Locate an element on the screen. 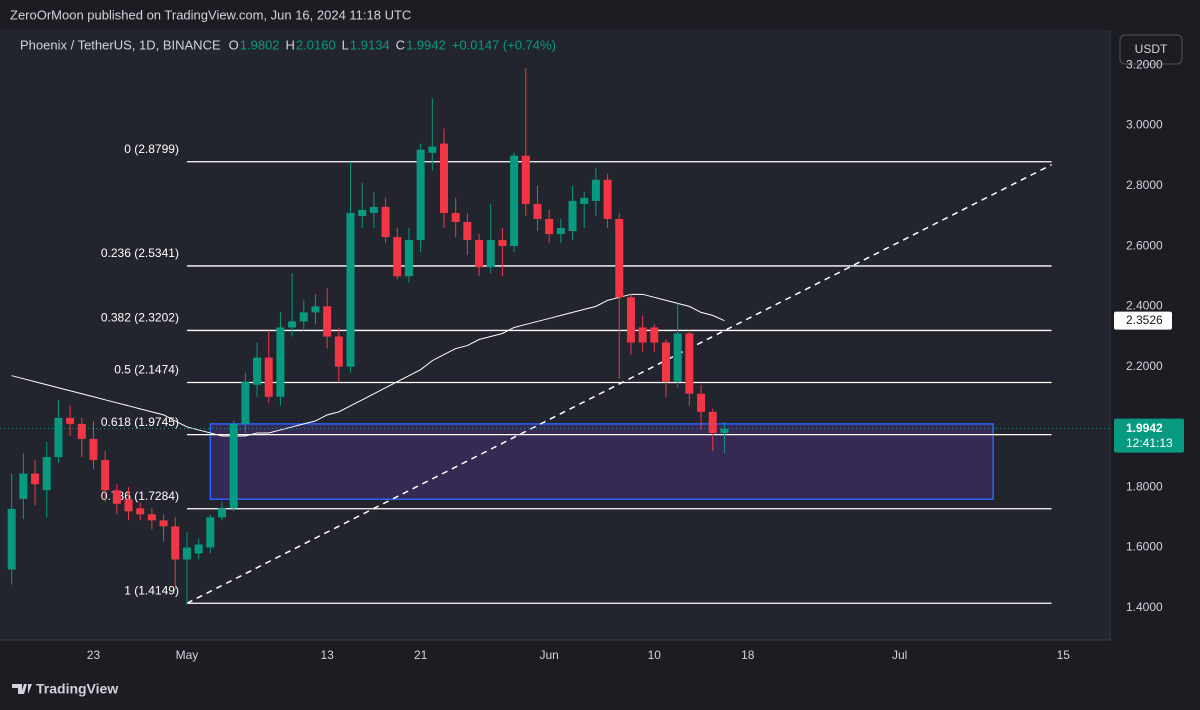 This screenshot has height=710, width=1200. x-tick-label: Jul is located at coordinates (899, 655).